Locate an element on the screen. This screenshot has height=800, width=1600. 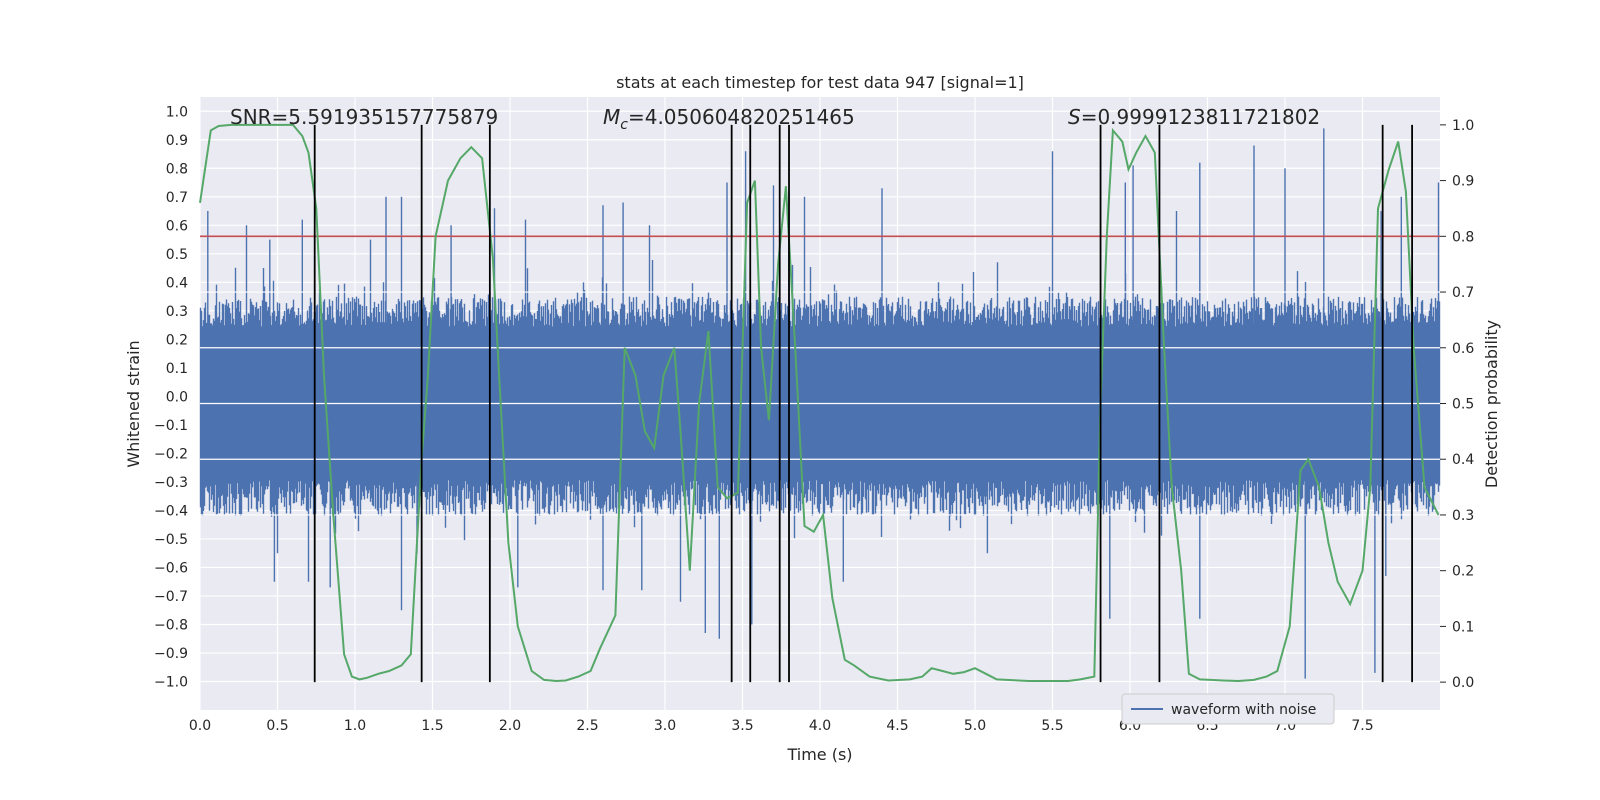
y-tick-label: 0.0 is located at coordinates (177, 397).